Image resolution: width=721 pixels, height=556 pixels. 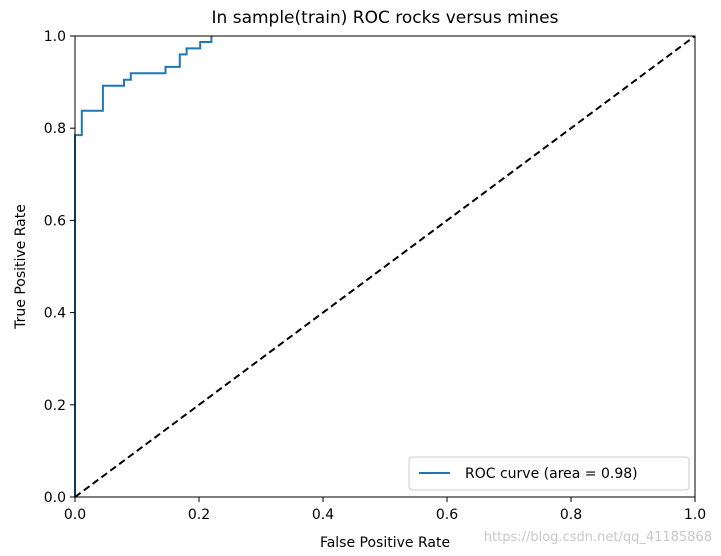 What do you see at coordinates (199, 515) in the screenshot?
I see `x-tick-label: 0.2` at bounding box center [199, 515].